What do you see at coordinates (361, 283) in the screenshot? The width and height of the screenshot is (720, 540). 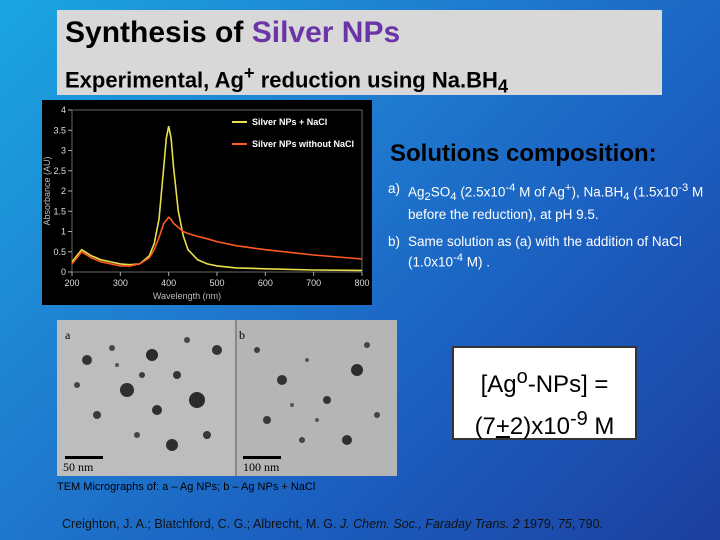 I see `x-tick-label: 800` at bounding box center [361, 283].